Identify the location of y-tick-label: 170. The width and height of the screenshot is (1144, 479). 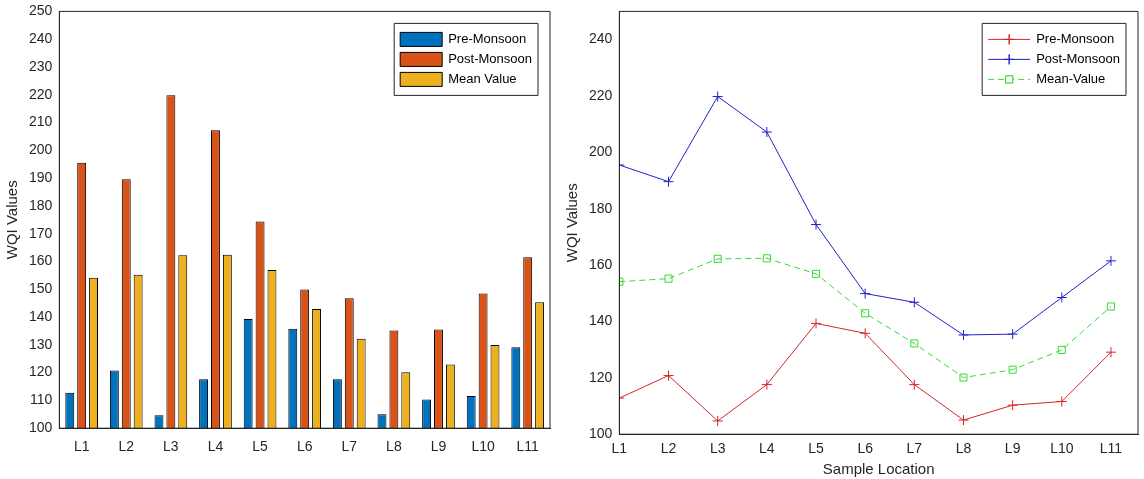
(41, 232).